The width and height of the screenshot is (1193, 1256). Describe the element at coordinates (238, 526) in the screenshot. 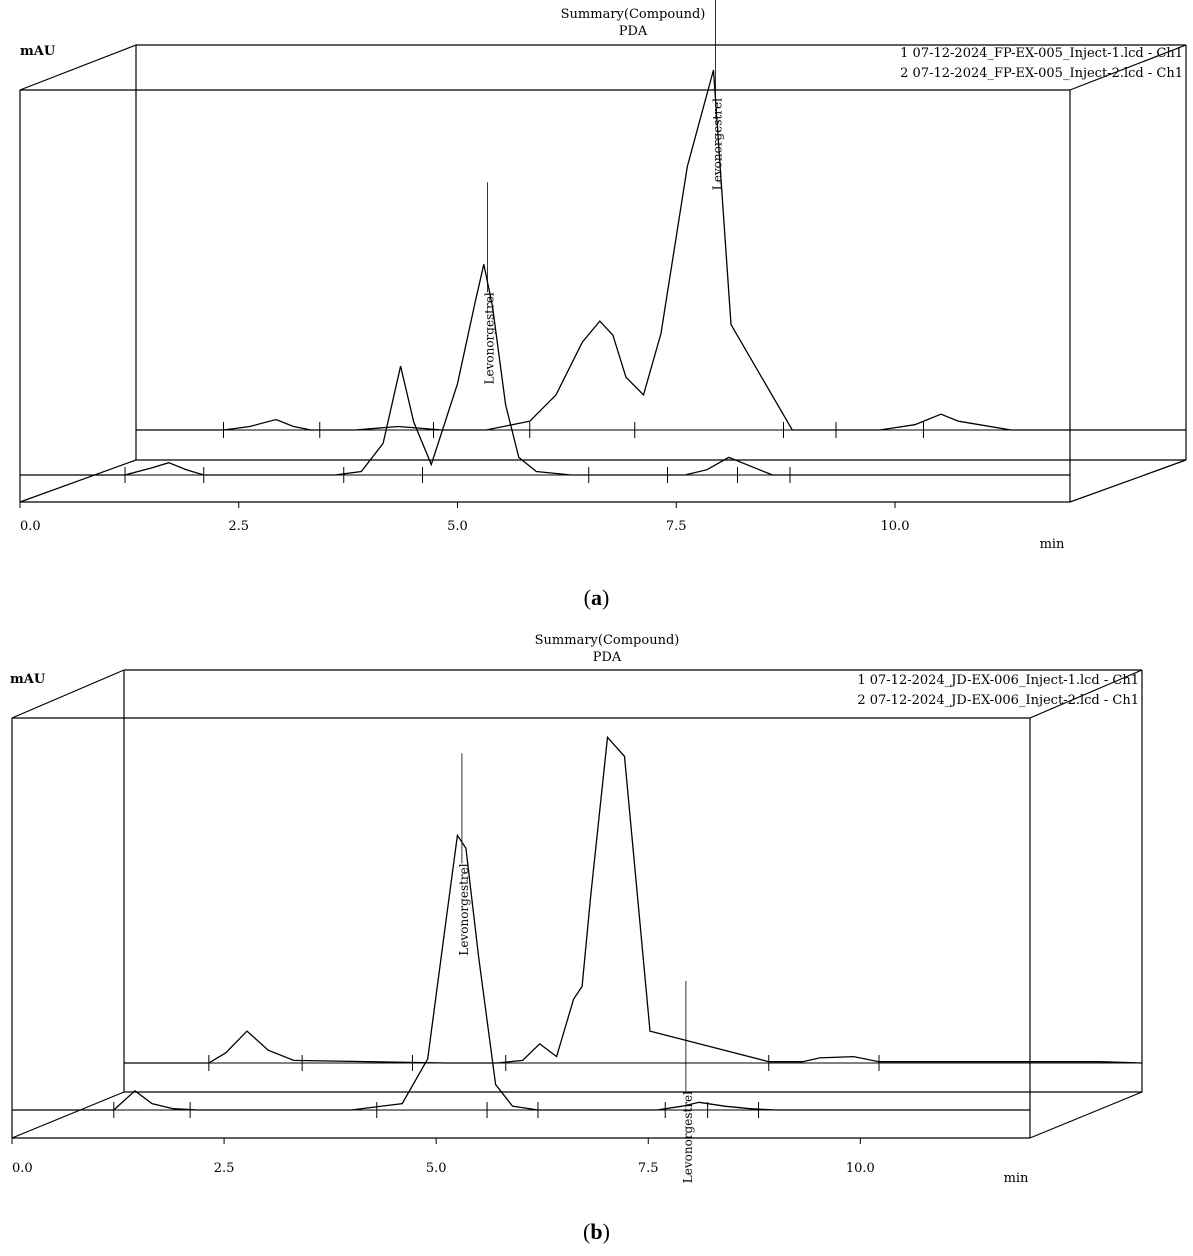

I see `x-tick-label-a-1: 2.5` at that location.